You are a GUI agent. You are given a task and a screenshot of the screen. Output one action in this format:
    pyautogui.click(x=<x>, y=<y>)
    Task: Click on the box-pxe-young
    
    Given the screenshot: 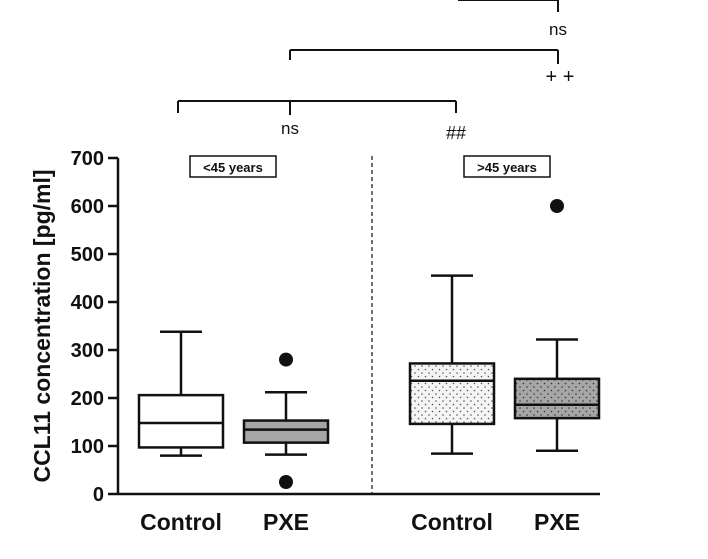 What is the action you would take?
    pyautogui.click(x=286, y=420)
    